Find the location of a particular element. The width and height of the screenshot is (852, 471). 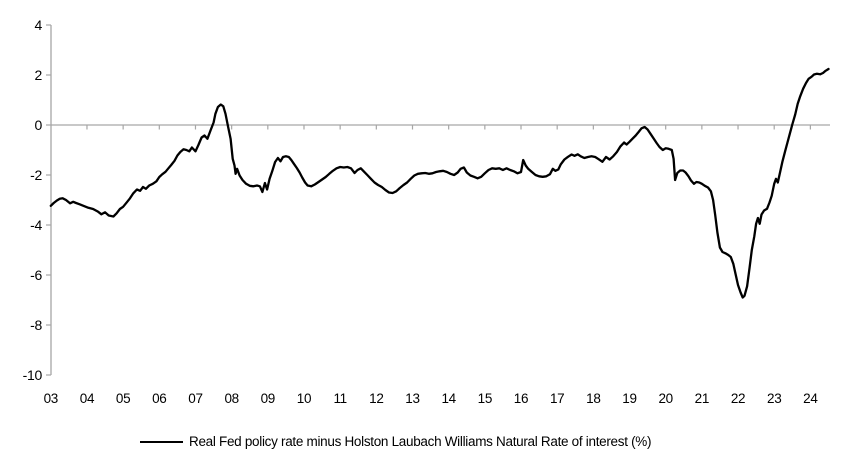

x-tick-label: 20 is located at coordinates (665, 398).